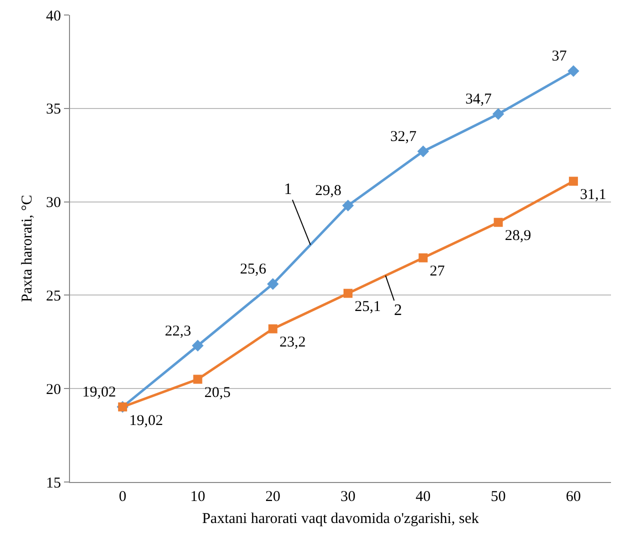 Image resolution: width=631 pixels, height=542 pixels. I want to click on data-label: 31,1, so click(593, 195).